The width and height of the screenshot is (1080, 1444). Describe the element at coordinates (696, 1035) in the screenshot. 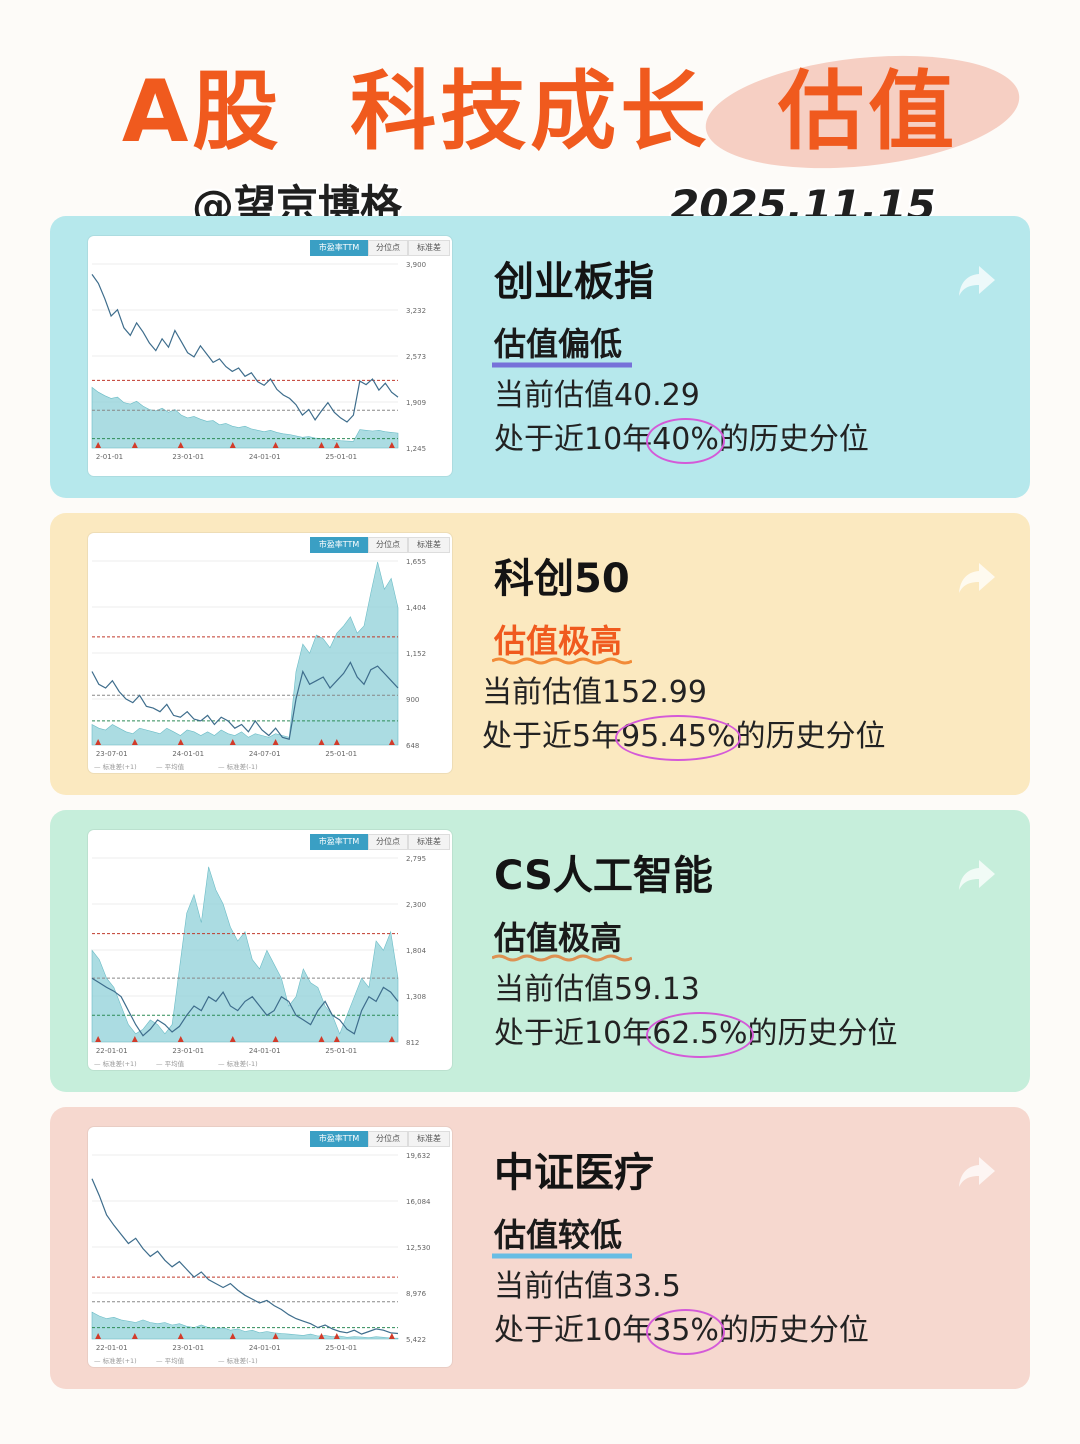

I see `percentile-line: 处于近10年62.5%的历史分位` at that location.